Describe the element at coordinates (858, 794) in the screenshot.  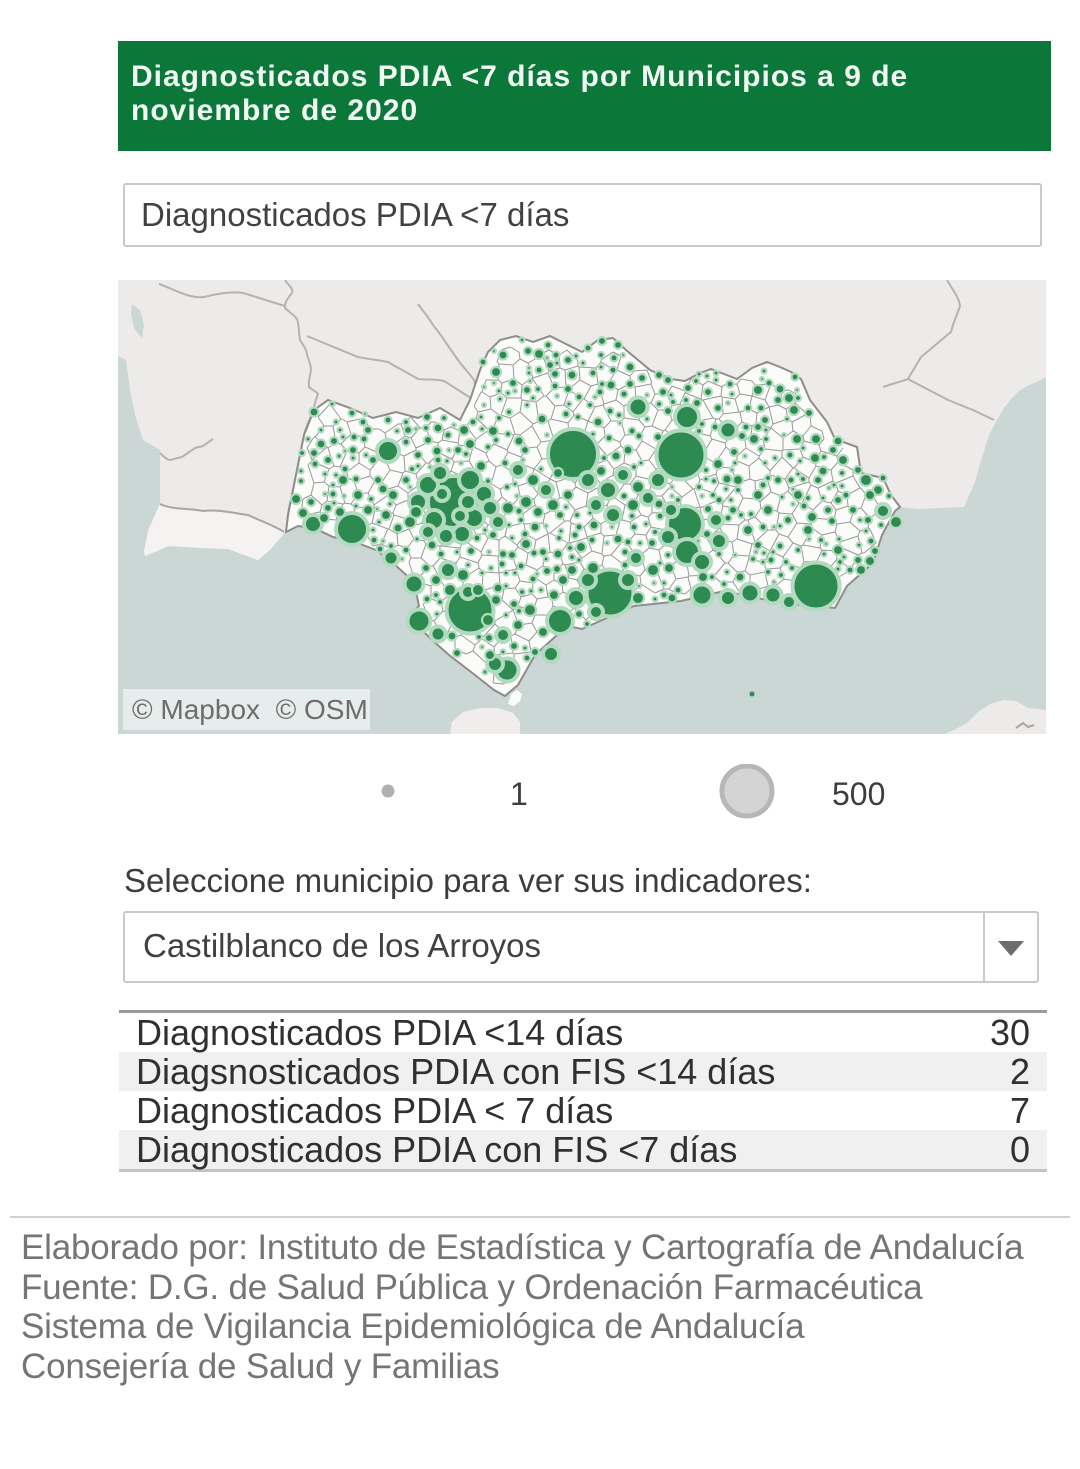
I see `svg-text: 500` at that location.